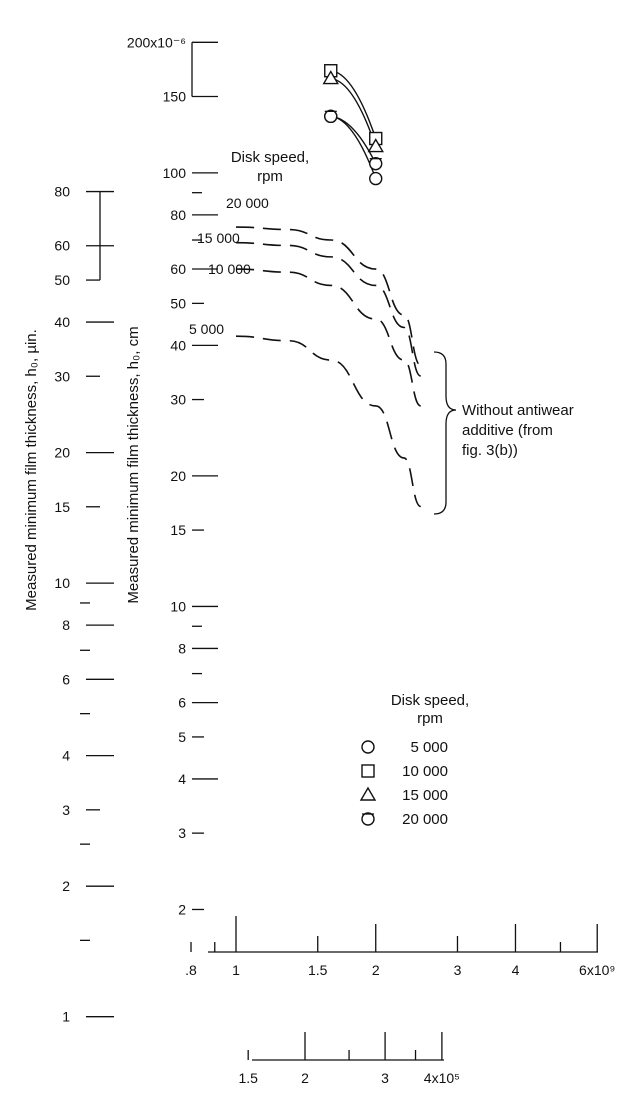 The width and height of the screenshot is (629, 1093). What do you see at coordinates (175, 96) in the screenshot?
I see `y-cm-tick-label: 150` at bounding box center [175, 96].